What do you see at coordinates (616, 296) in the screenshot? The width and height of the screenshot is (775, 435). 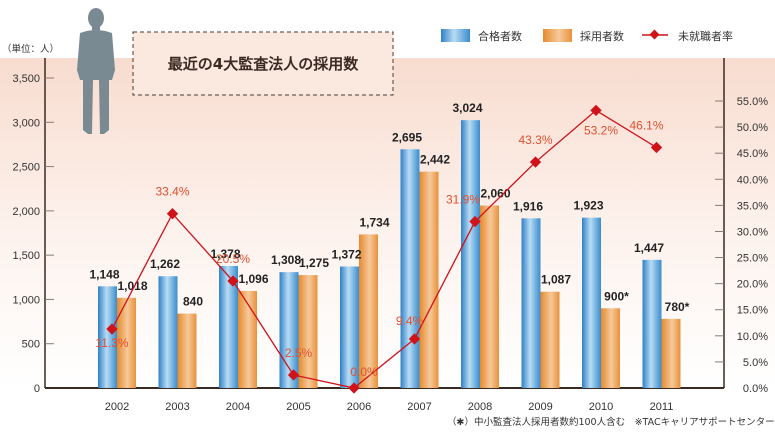 I see `bar-value-label: 900*` at bounding box center [616, 296].